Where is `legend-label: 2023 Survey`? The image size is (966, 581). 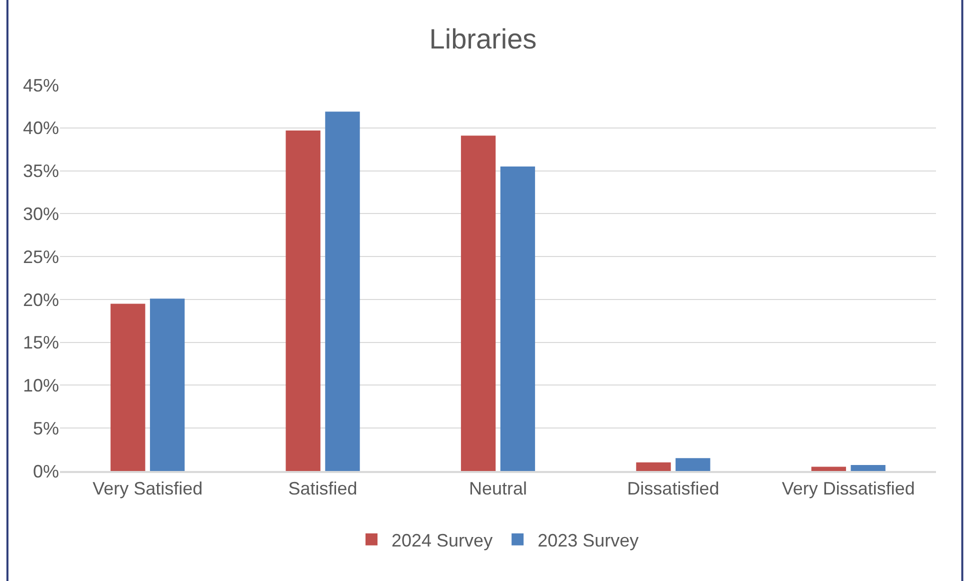 legend-label: 2023 Survey is located at coordinates (588, 540).